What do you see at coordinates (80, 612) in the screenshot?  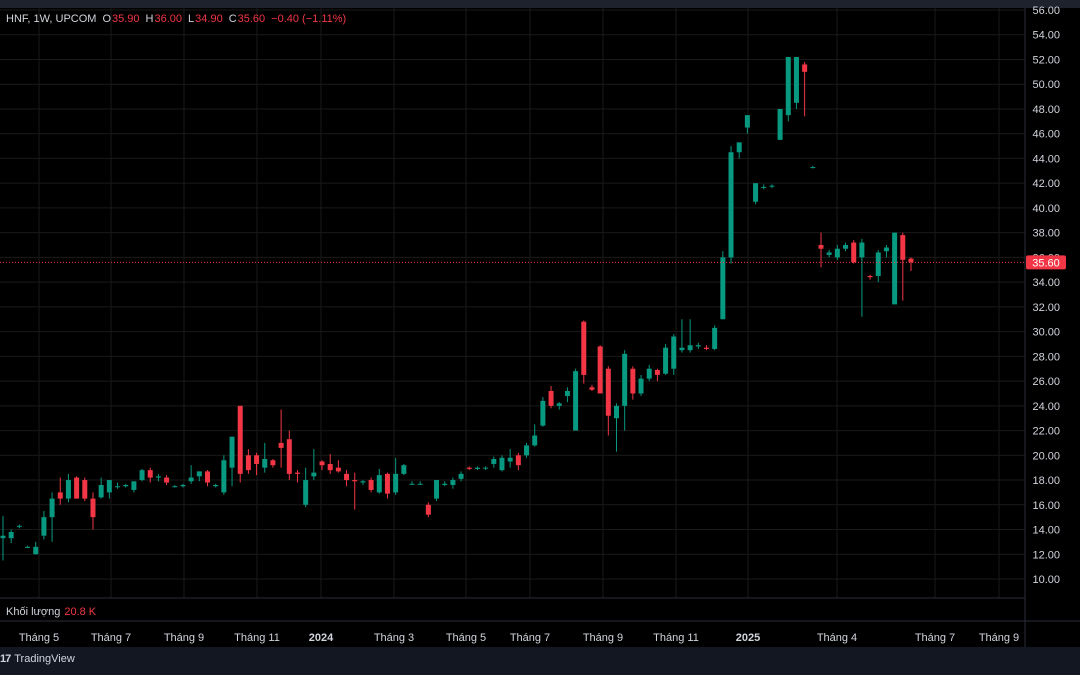 I see `volume-value: 20.8 K` at bounding box center [80, 612].